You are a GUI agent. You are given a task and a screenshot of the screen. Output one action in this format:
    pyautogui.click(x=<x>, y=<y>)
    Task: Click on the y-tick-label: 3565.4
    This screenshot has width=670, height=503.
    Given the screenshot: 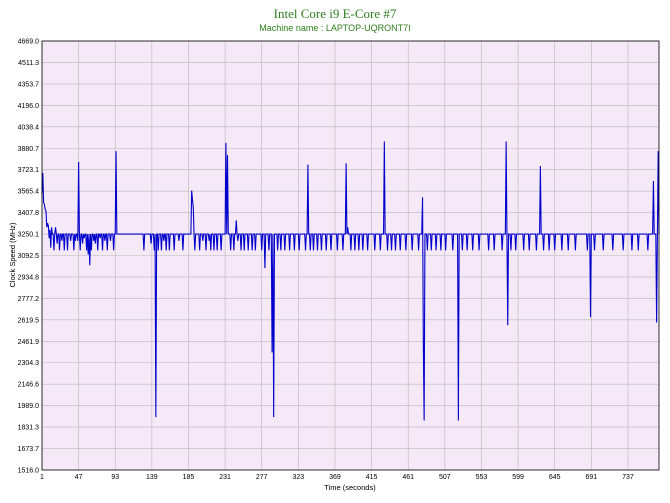 What is the action you would take?
    pyautogui.click(x=29, y=192)
    